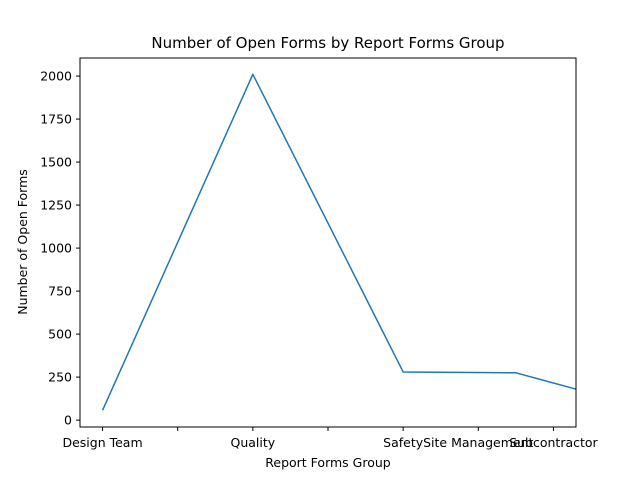 This screenshot has width=640, height=480. I want to click on y-tick-label: 500, so click(60, 334).